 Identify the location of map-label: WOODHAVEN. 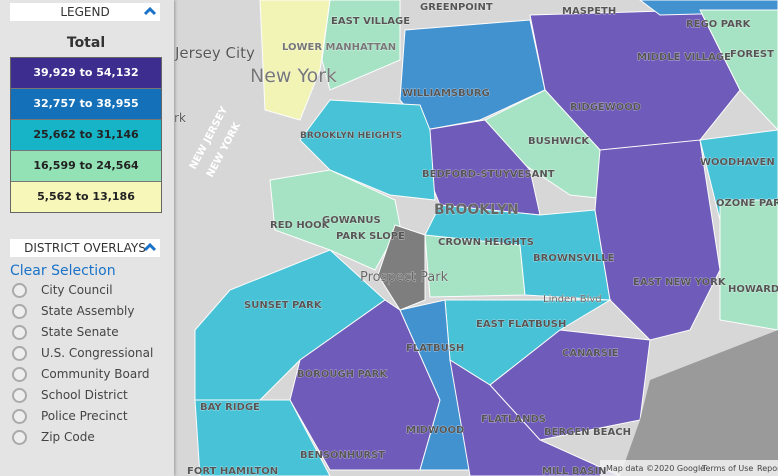
(737, 162).